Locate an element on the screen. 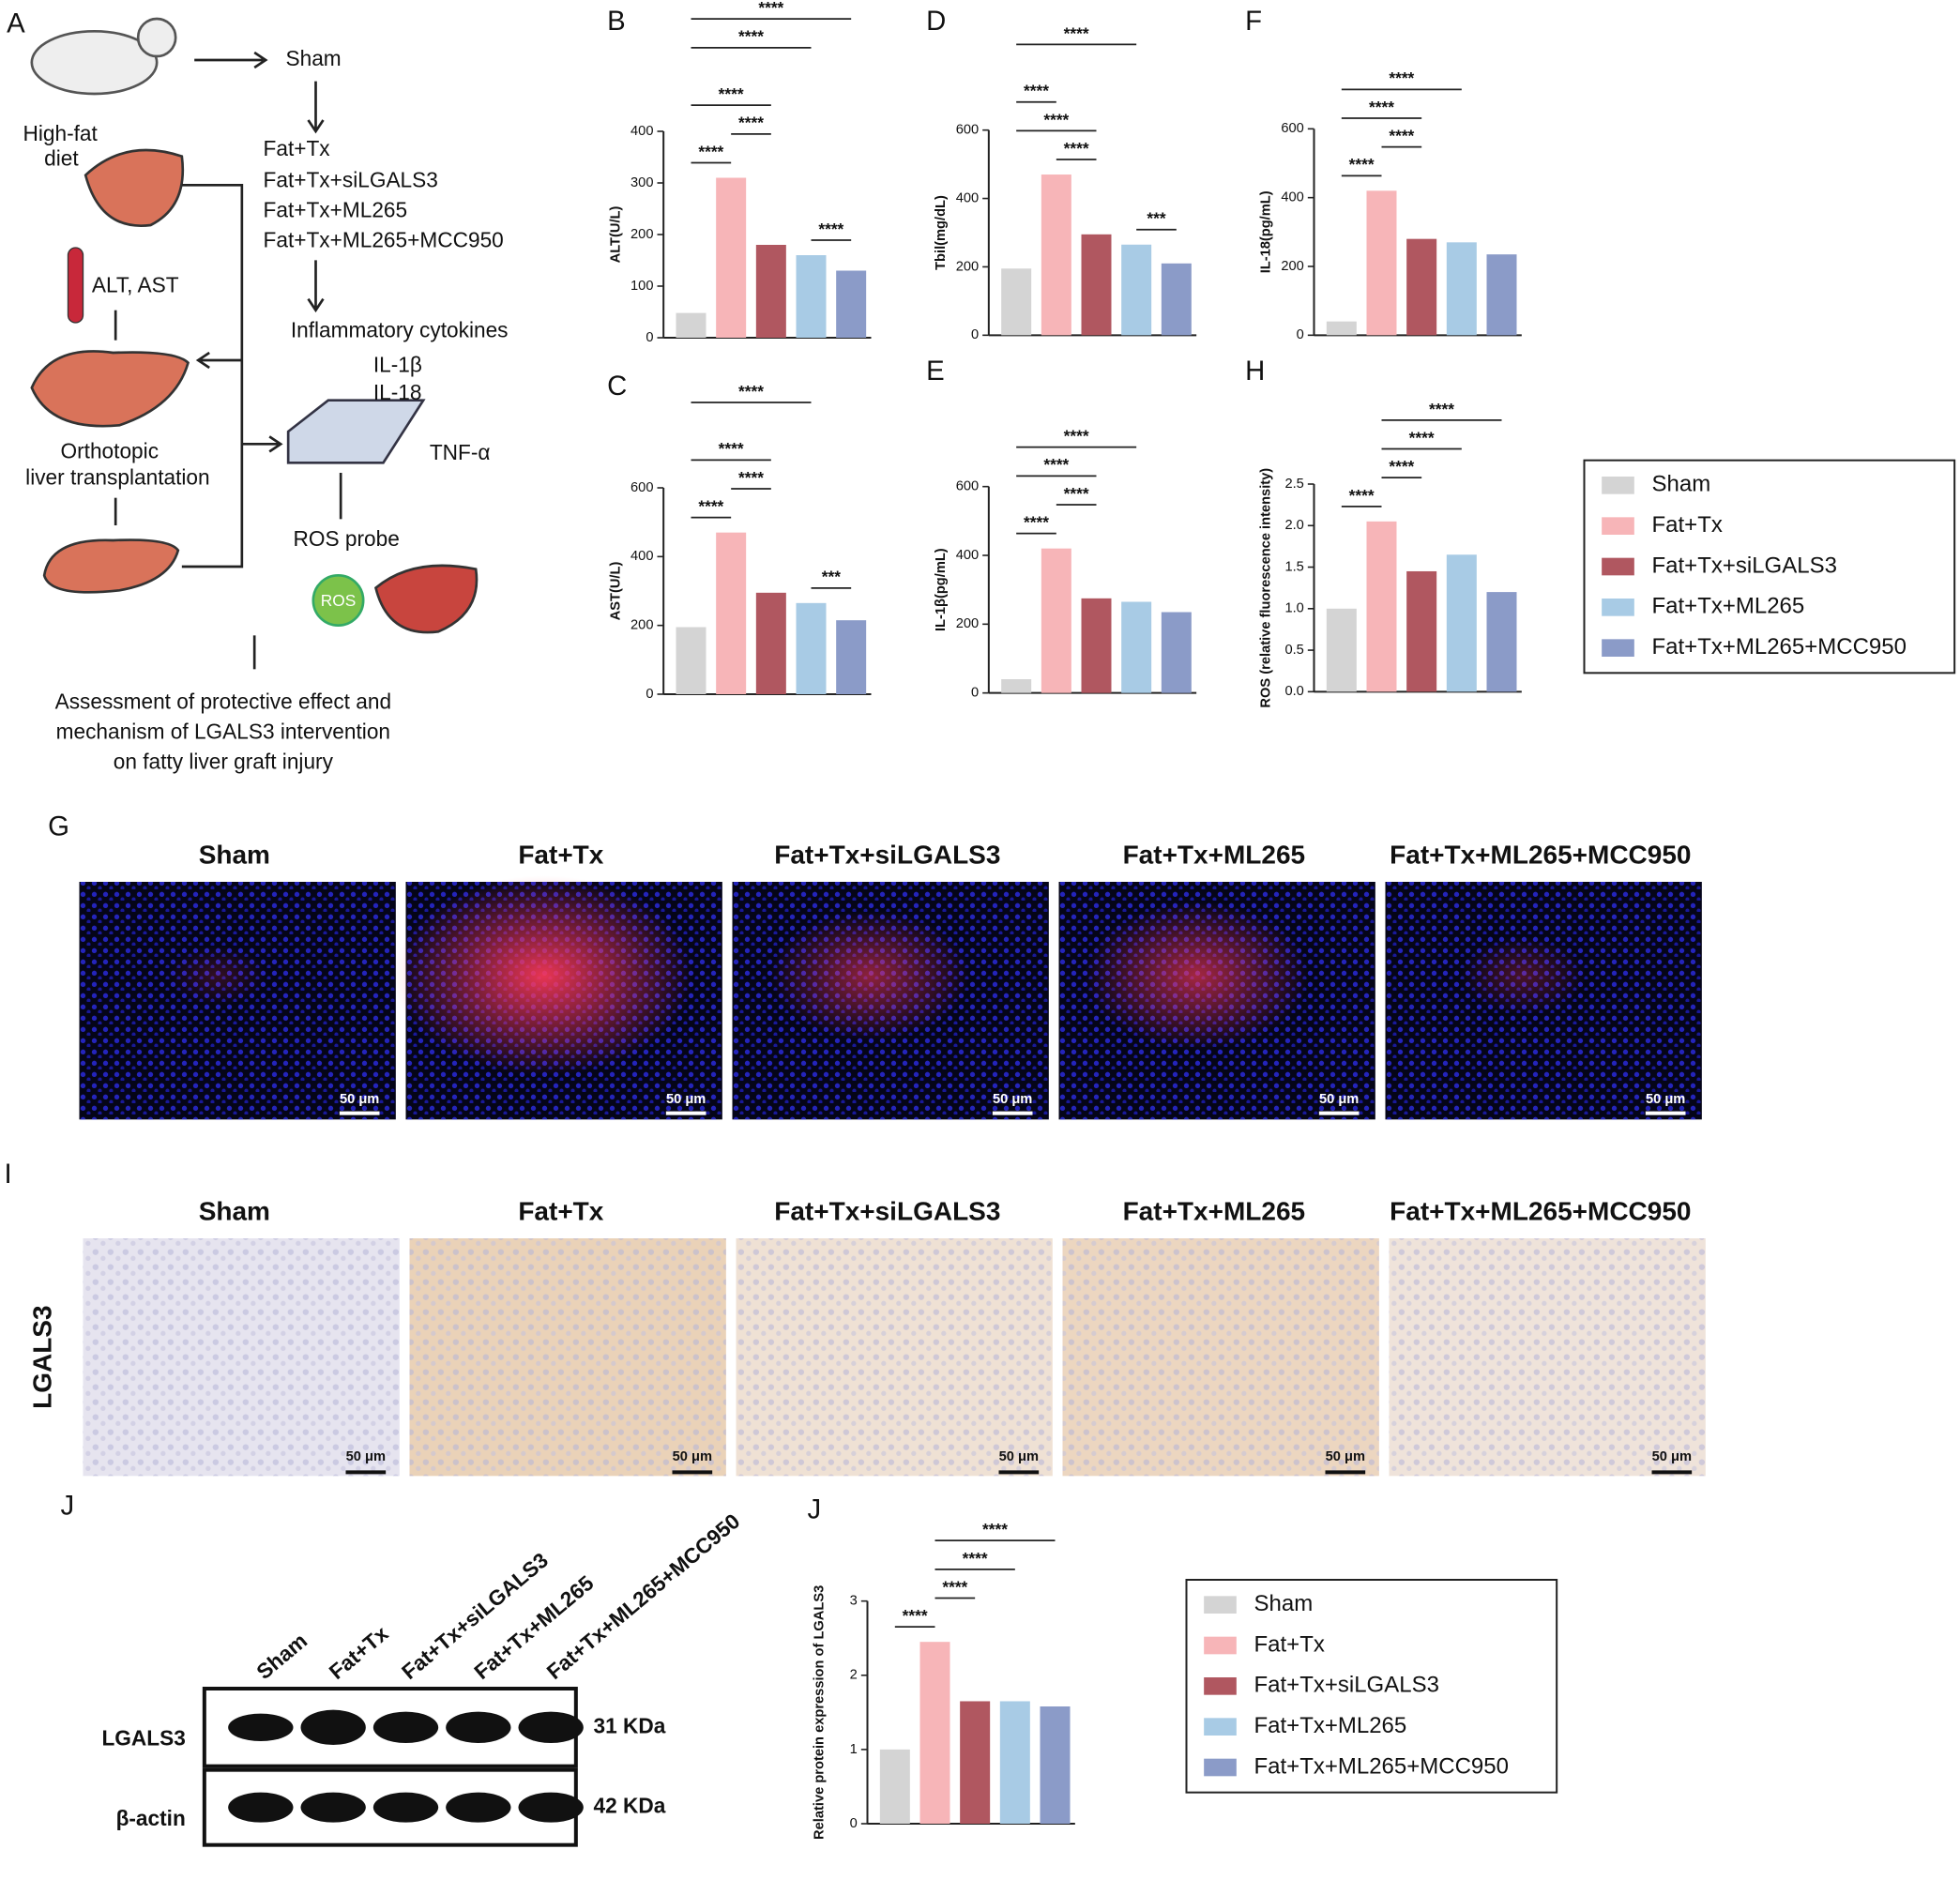 The width and height of the screenshot is (1960, 1895). label: Fat+Tx is located at coordinates (297, 148).